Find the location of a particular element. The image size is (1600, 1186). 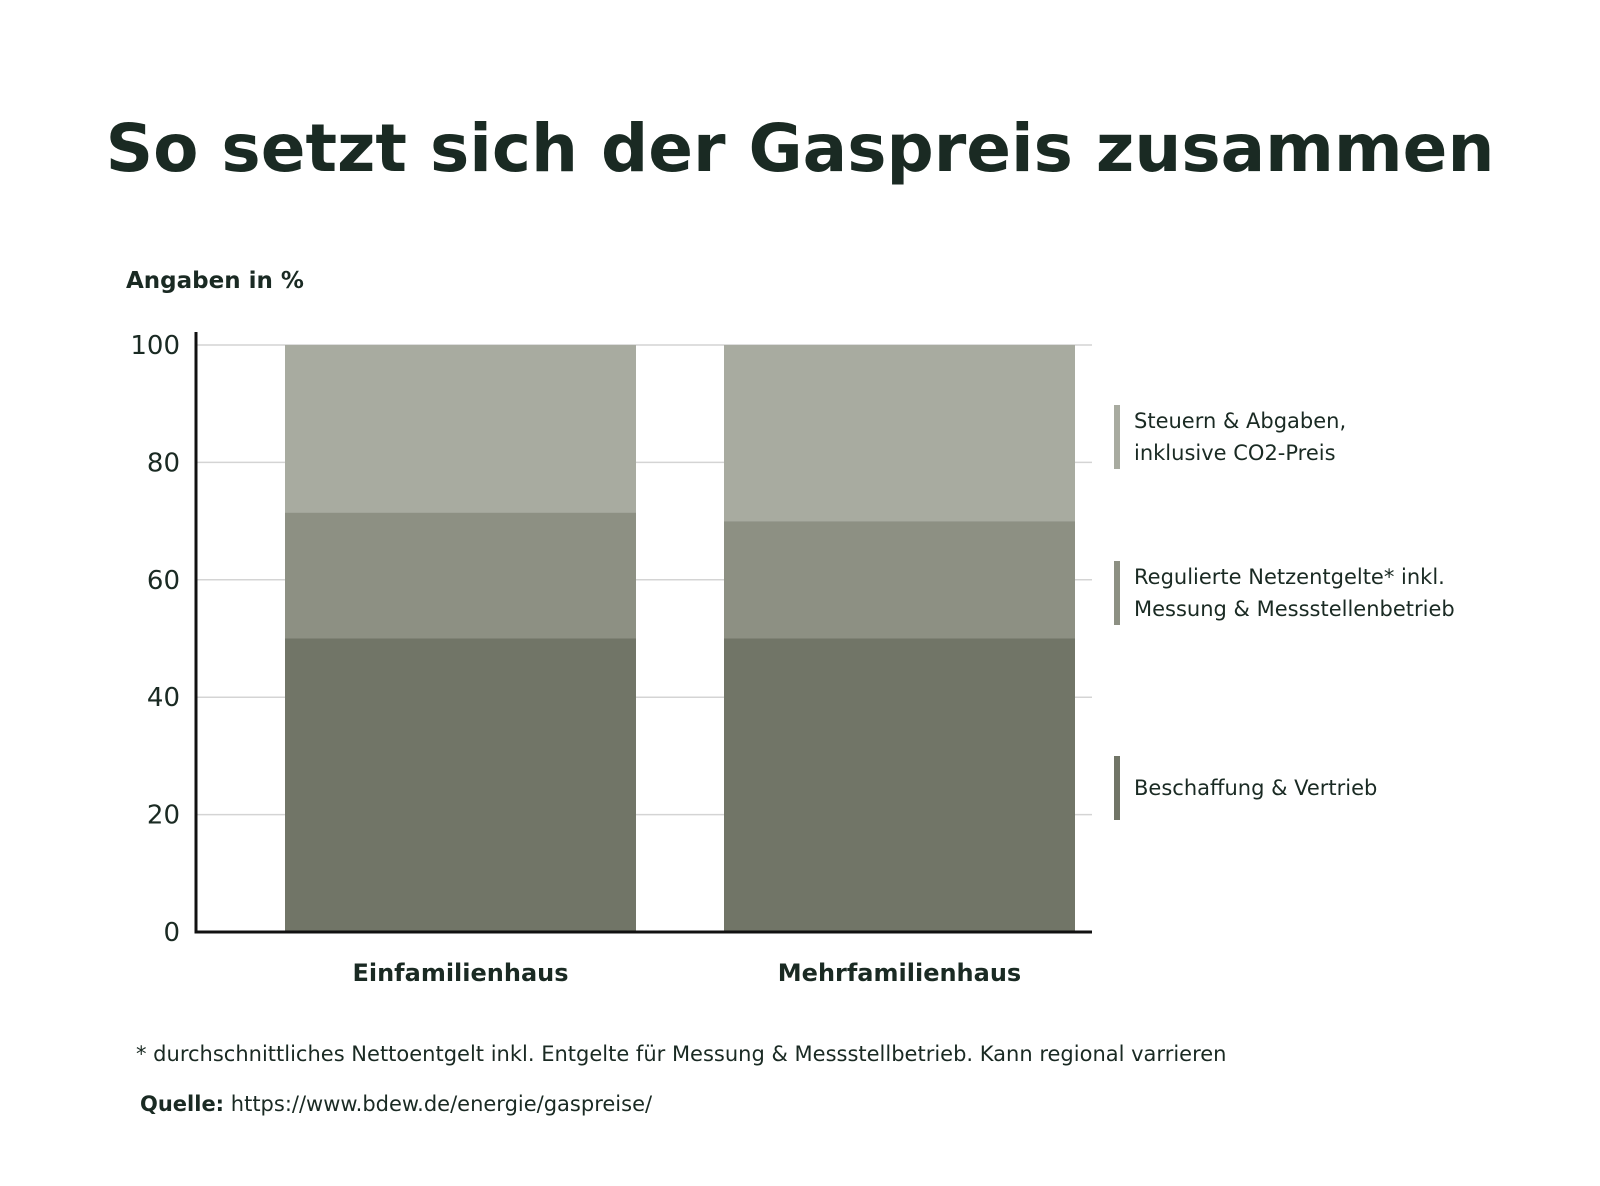

legend-label: inklusive CO2-Preis is located at coordinates (1235, 453).